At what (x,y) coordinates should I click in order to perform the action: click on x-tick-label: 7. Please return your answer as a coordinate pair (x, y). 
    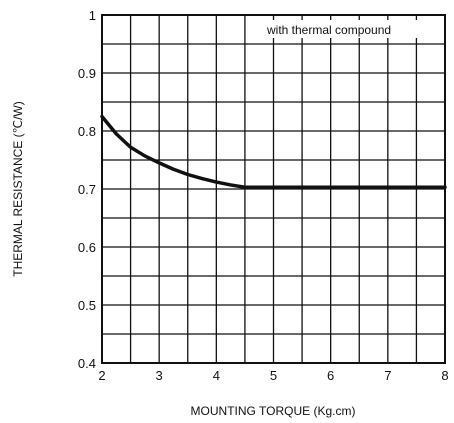
    Looking at the image, I should click on (387, 375).